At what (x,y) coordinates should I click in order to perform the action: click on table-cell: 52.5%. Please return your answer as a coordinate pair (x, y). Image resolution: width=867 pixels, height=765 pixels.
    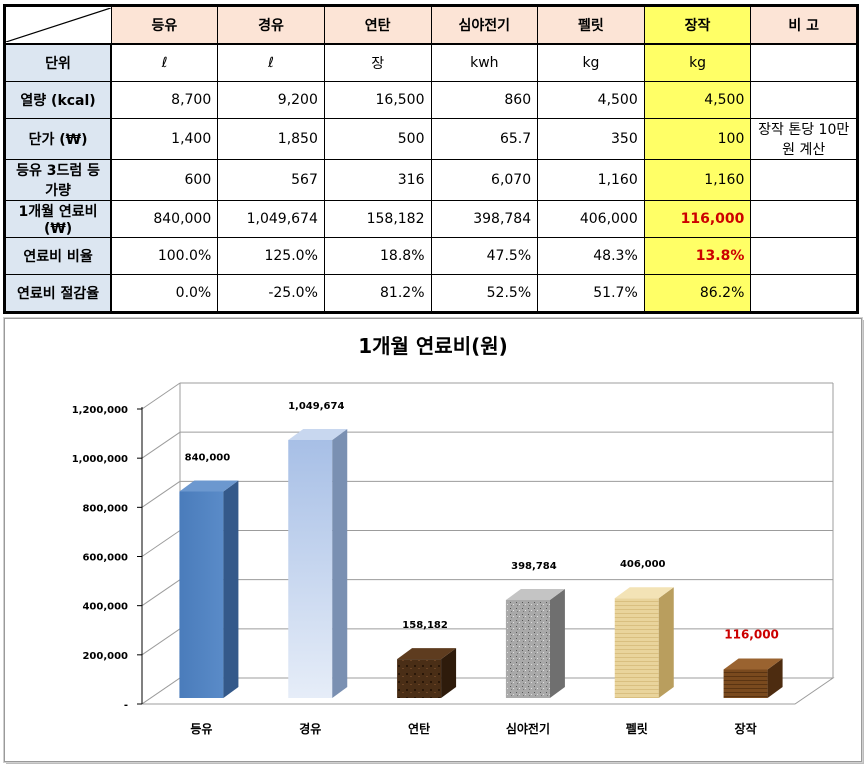
    Looking at the image, I should click on (484, 293).